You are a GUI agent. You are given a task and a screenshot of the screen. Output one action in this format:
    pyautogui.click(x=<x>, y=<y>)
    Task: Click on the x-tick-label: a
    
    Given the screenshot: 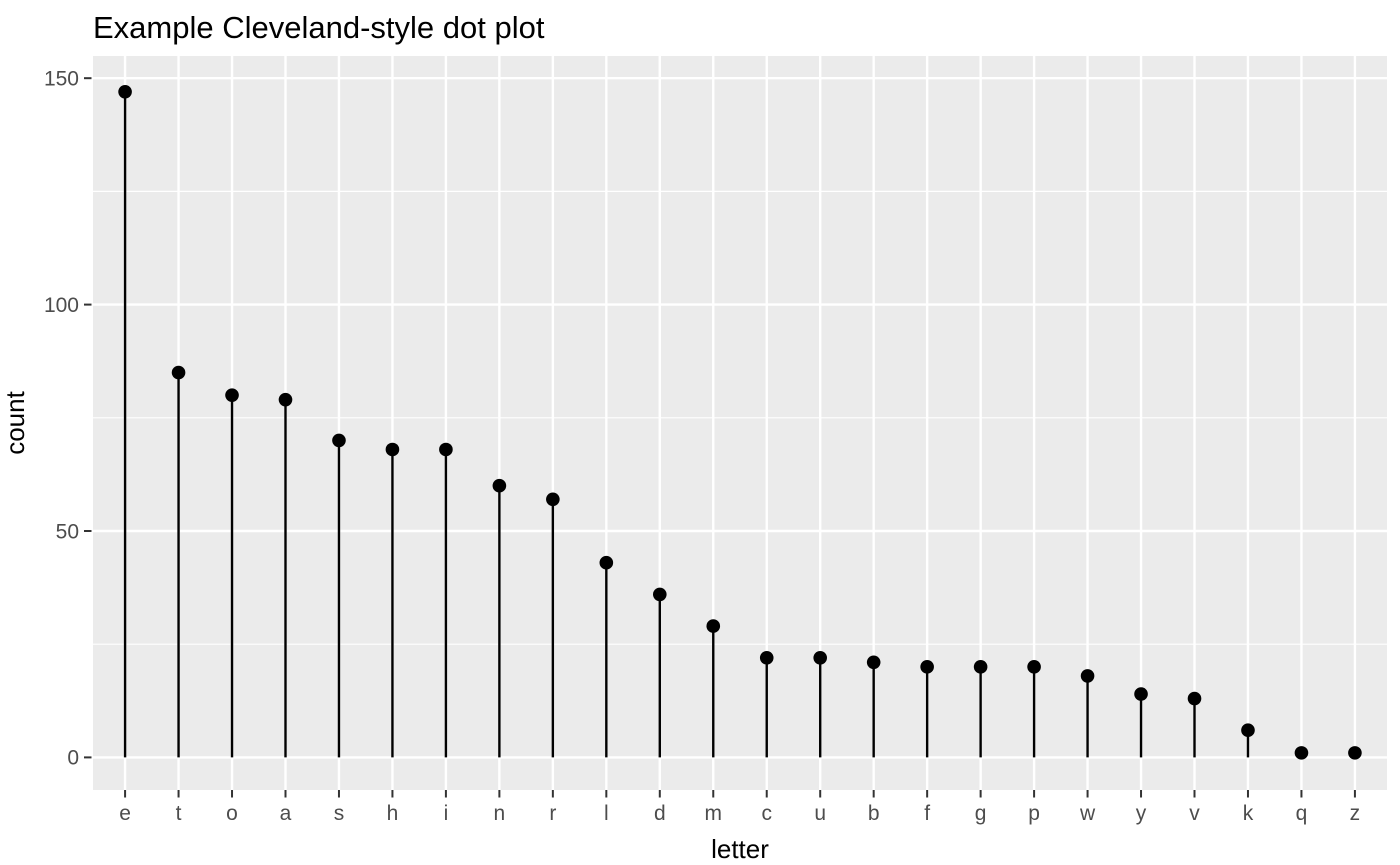 What is the action you would take?
    pyautogui.click(x=286, y=813)
    